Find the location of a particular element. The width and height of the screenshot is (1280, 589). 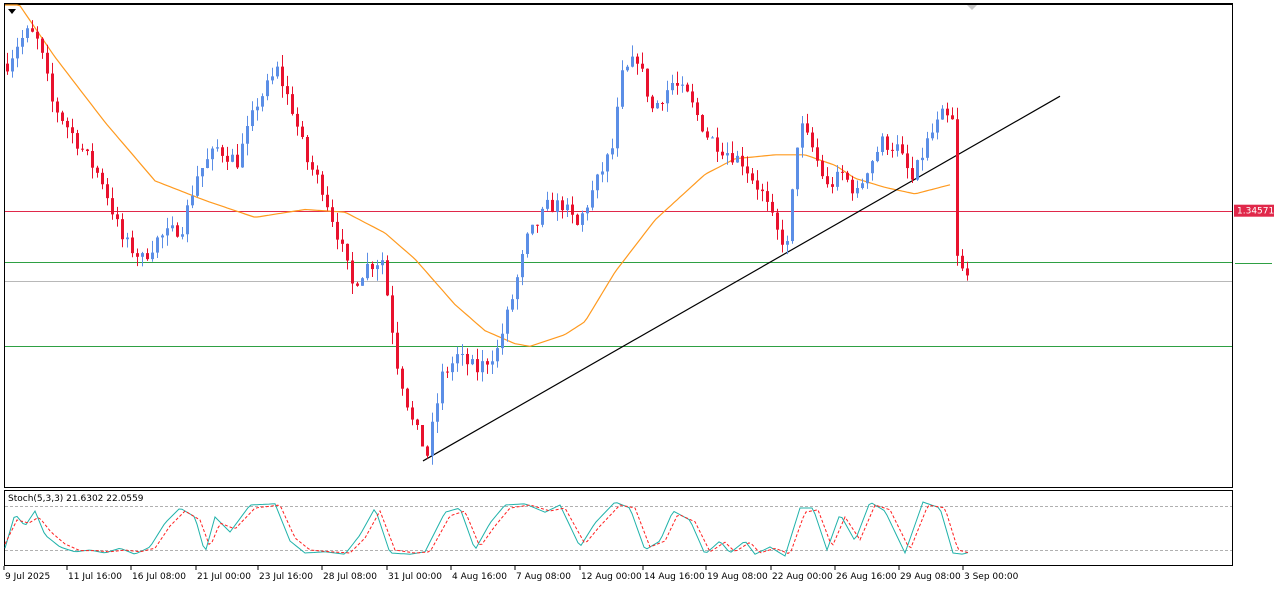

symbol-menu-icon is located at coordinates (12, 11).